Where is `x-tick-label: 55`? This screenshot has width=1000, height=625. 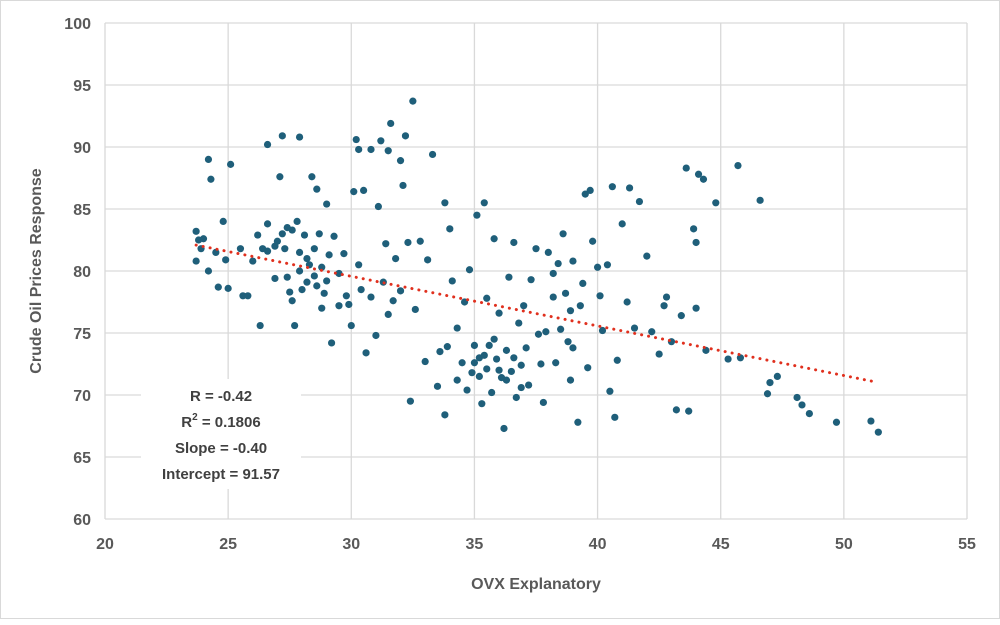 x-tick-label: 55 is located at coordinates (967, 544).